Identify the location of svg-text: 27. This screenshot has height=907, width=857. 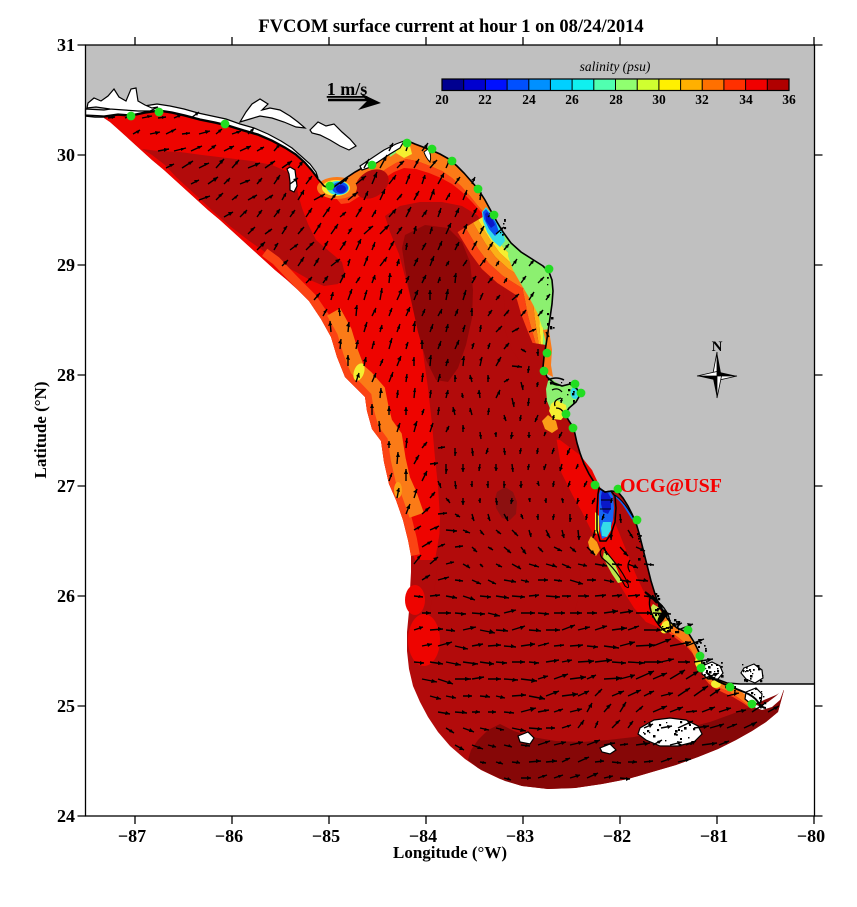
(66, 486).